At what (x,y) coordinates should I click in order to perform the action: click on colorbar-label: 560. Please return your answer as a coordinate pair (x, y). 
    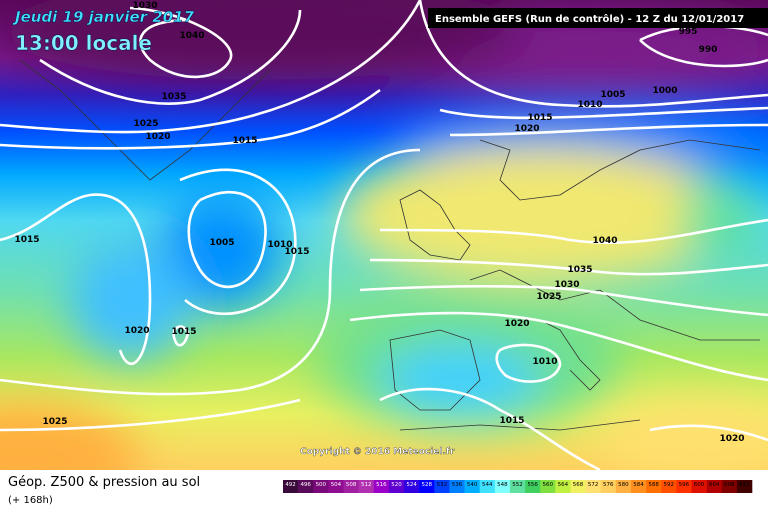
    Looking at the image, I should click on (548, 485).